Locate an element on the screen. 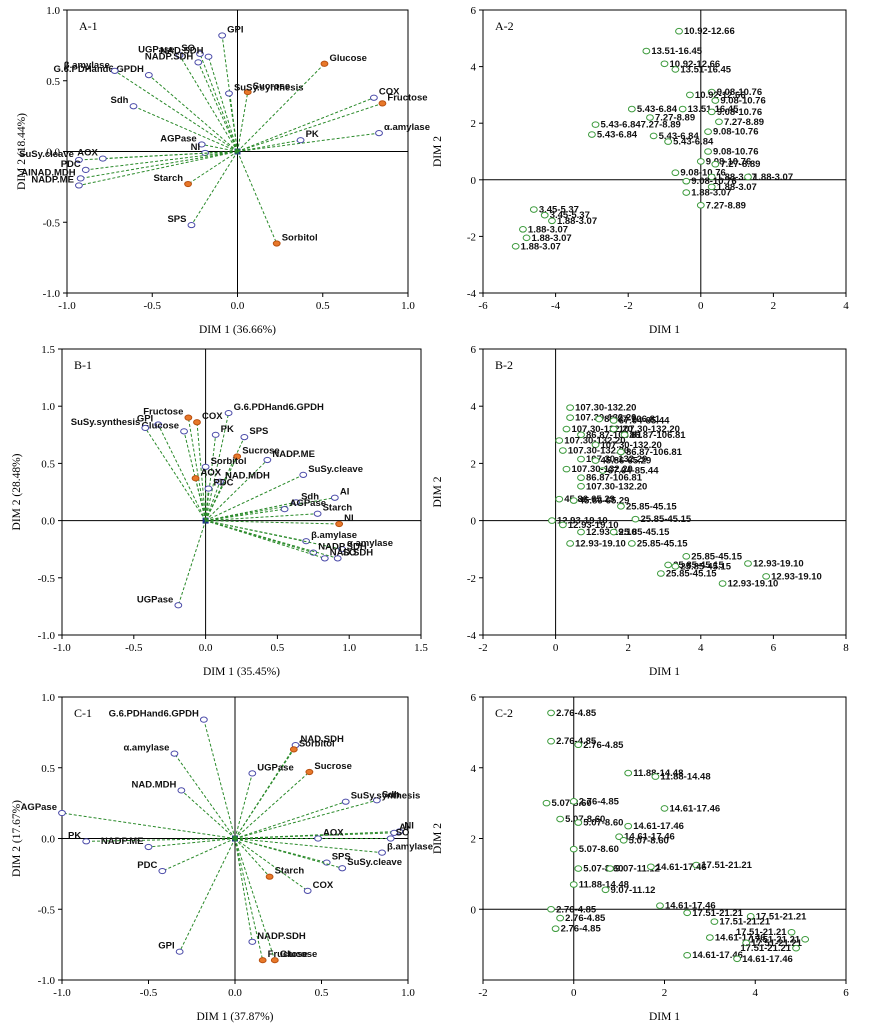 The image size is (879, 1029). variable-label: Sdh is located at coordinates (120, 100).